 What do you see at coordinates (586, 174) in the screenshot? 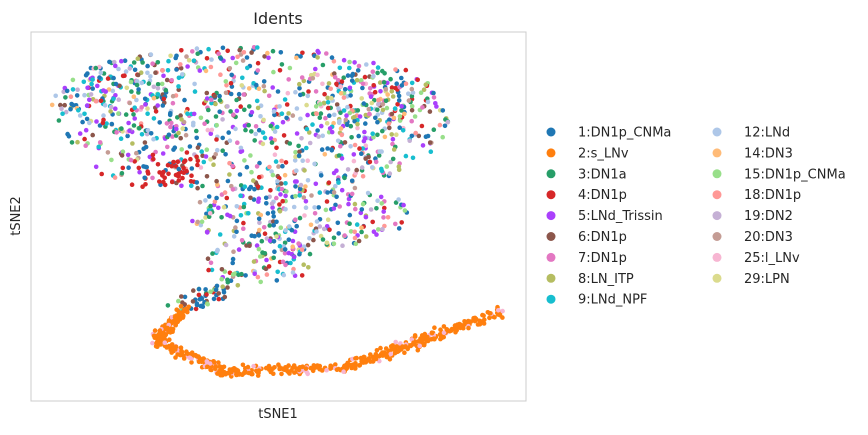
I see `legend-item: 3:DN1a` at bounding box center [586, 174].